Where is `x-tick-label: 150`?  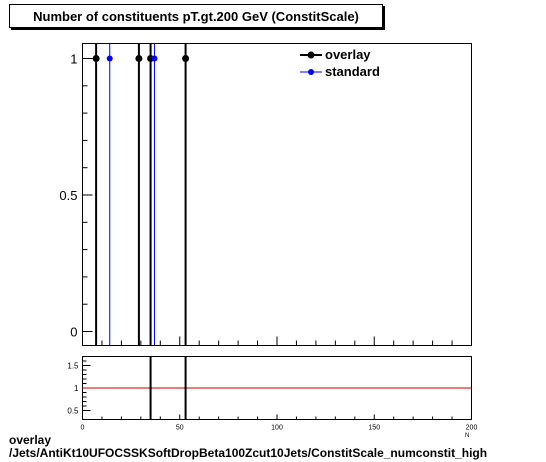 x-tick-label: 150 is located at coordinates (374, 428).